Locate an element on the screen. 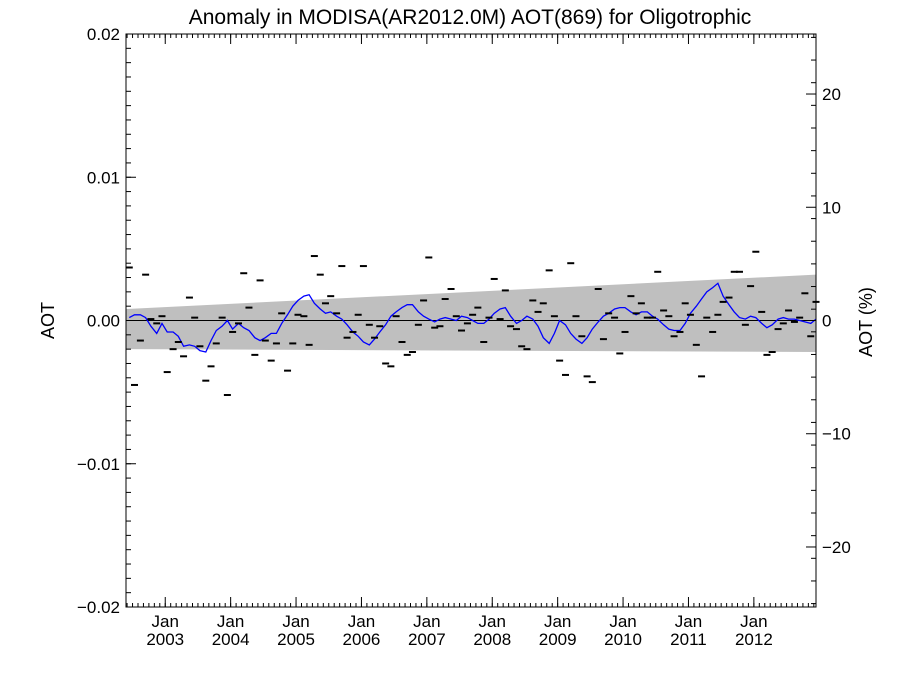 The image size is (900, 675). x-tick-label-year: 2005 is located at coordinates (296, 639).